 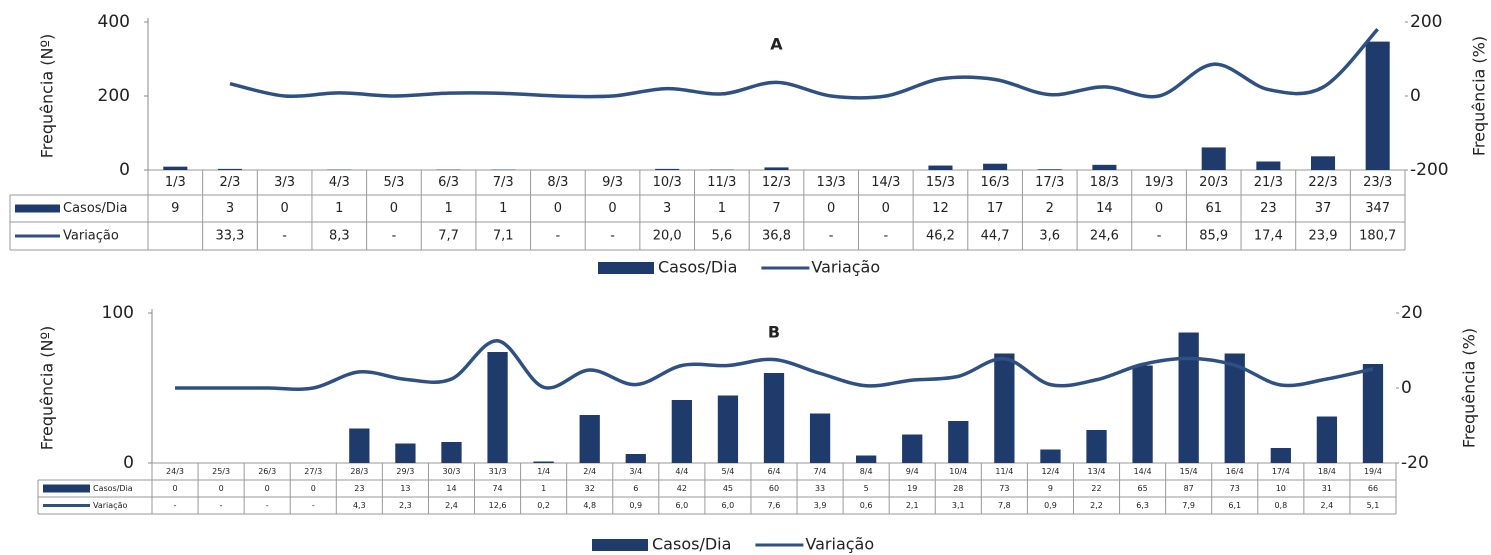 What do you see at coordinates (995, 208) in the screenshot?
I see `table-value: 17` at bounding box center [995, 208].